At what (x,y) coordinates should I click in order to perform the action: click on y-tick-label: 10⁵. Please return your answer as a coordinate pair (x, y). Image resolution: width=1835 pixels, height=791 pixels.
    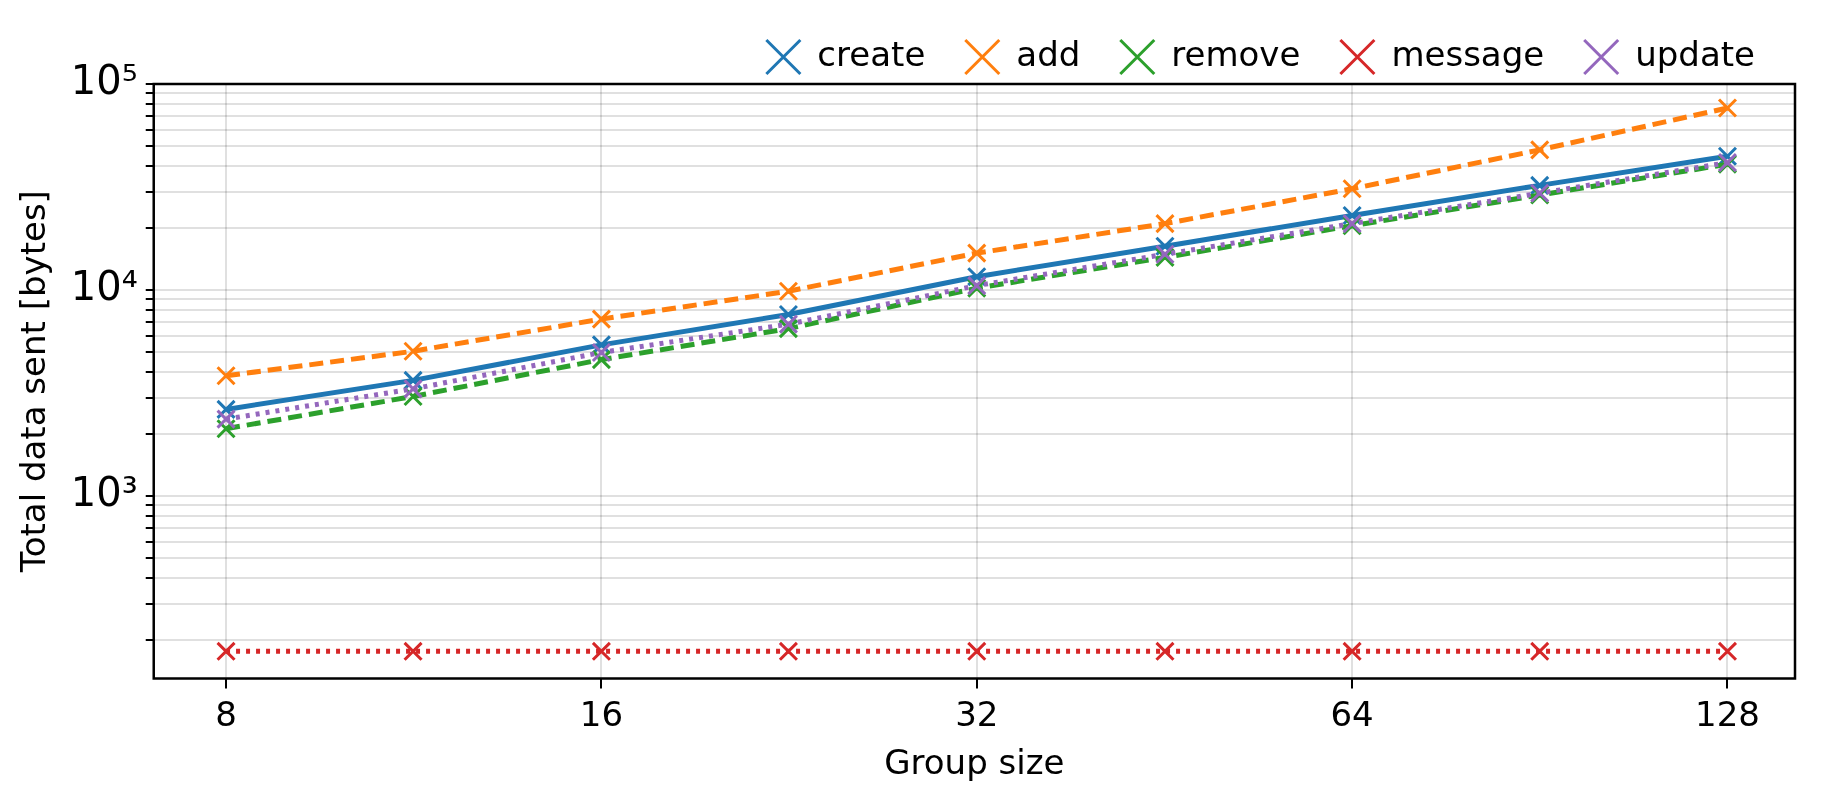
    Looking at the image, I should click on (104, 80).